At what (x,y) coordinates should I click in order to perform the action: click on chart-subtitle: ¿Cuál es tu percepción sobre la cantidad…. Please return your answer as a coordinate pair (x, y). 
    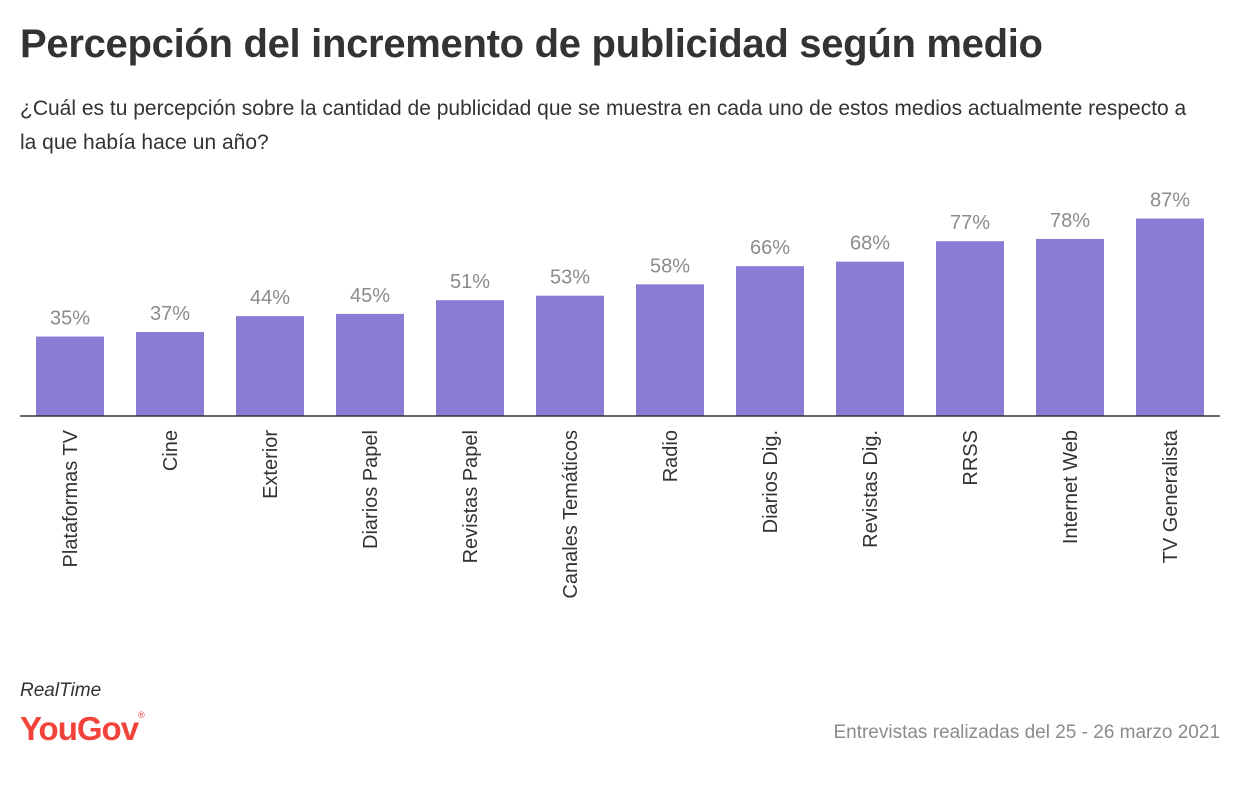
    Looking at the image, I should click on (603, 125).